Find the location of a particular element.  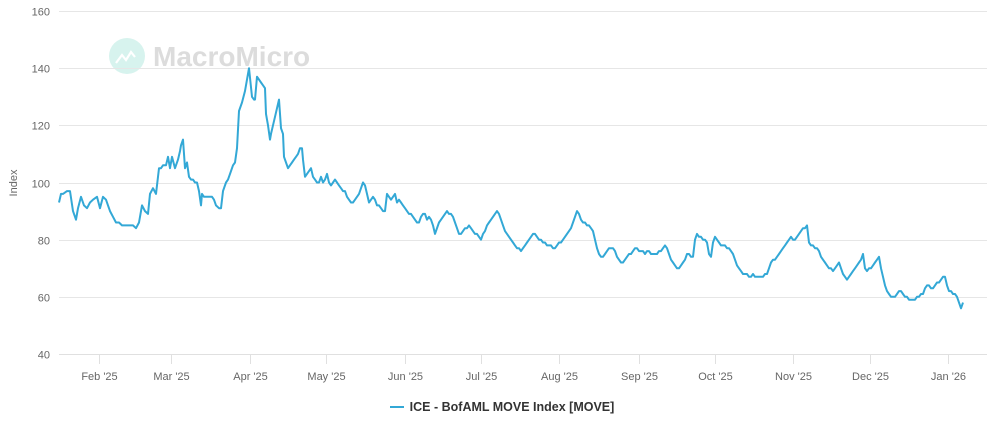

x-tick-label: Oct '25 is located at coordinates (715, 377).